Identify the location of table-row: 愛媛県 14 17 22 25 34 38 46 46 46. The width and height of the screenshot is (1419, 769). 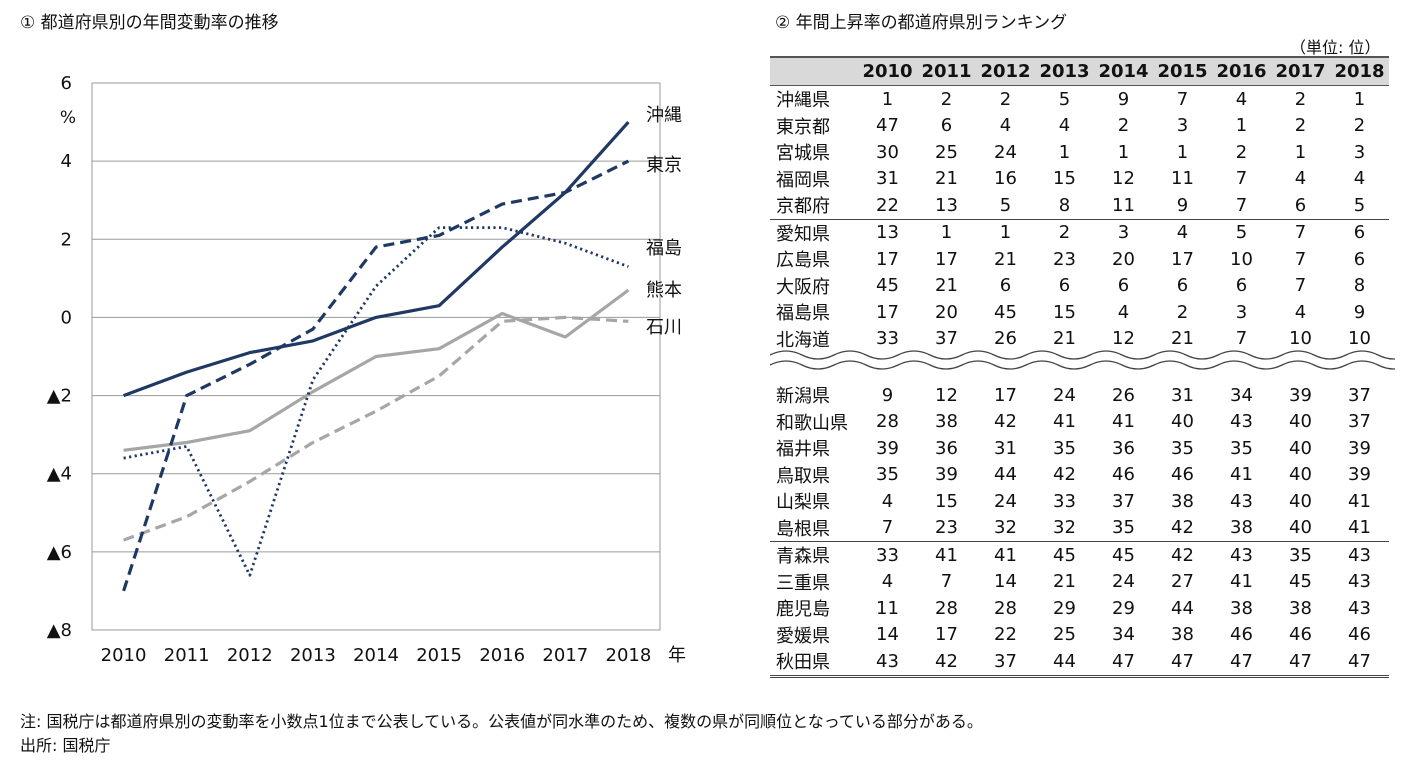
(1079, 635).